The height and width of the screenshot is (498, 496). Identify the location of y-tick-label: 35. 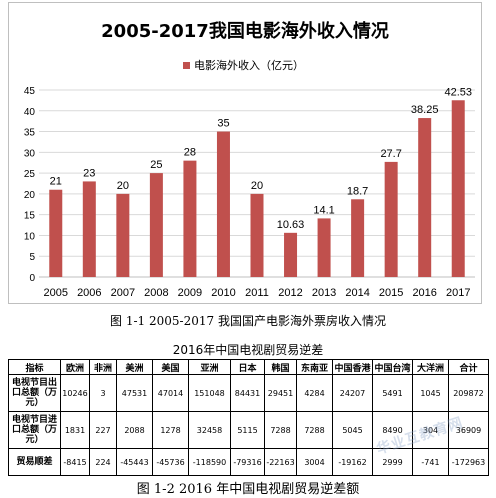
(30, 133).